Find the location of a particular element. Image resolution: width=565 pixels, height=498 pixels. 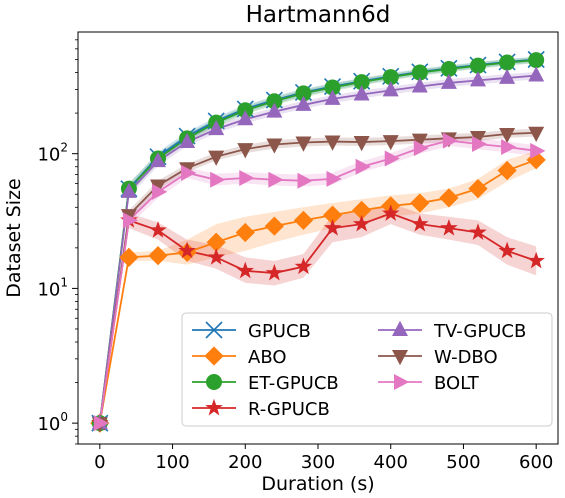

legend-label: W-DBO is located at coordinates (466, 357).